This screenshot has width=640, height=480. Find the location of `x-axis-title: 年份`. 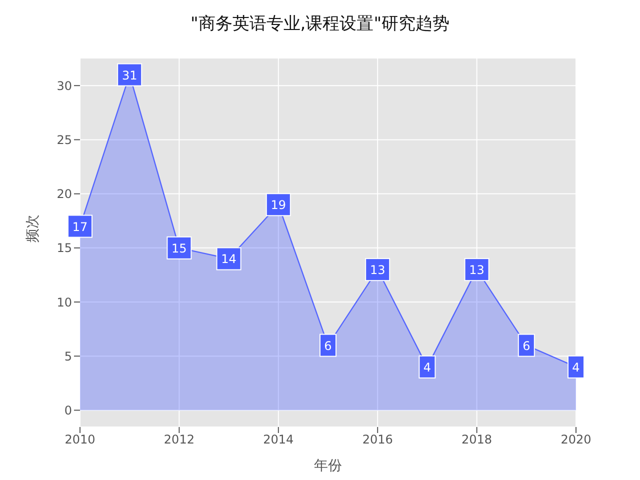

x-axis-title: 年份 is located at coordinates (328, 466).